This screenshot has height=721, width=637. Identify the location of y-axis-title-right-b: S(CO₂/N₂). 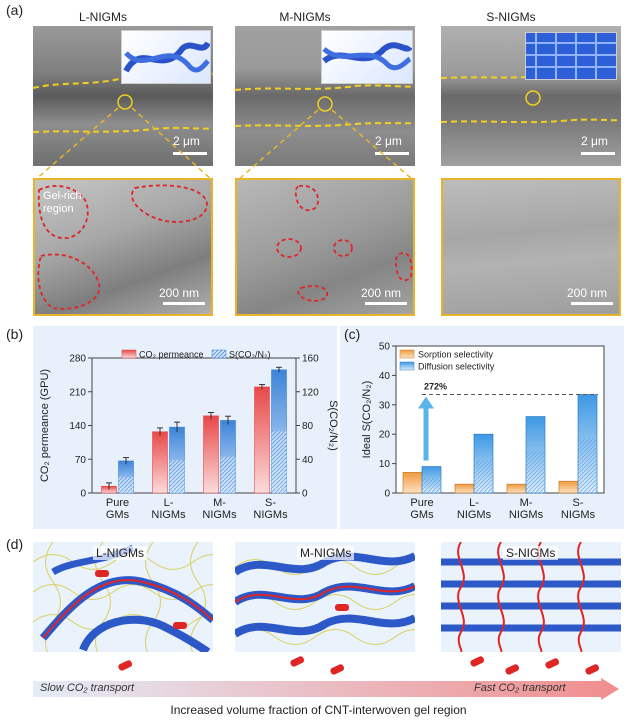
(333, 425).